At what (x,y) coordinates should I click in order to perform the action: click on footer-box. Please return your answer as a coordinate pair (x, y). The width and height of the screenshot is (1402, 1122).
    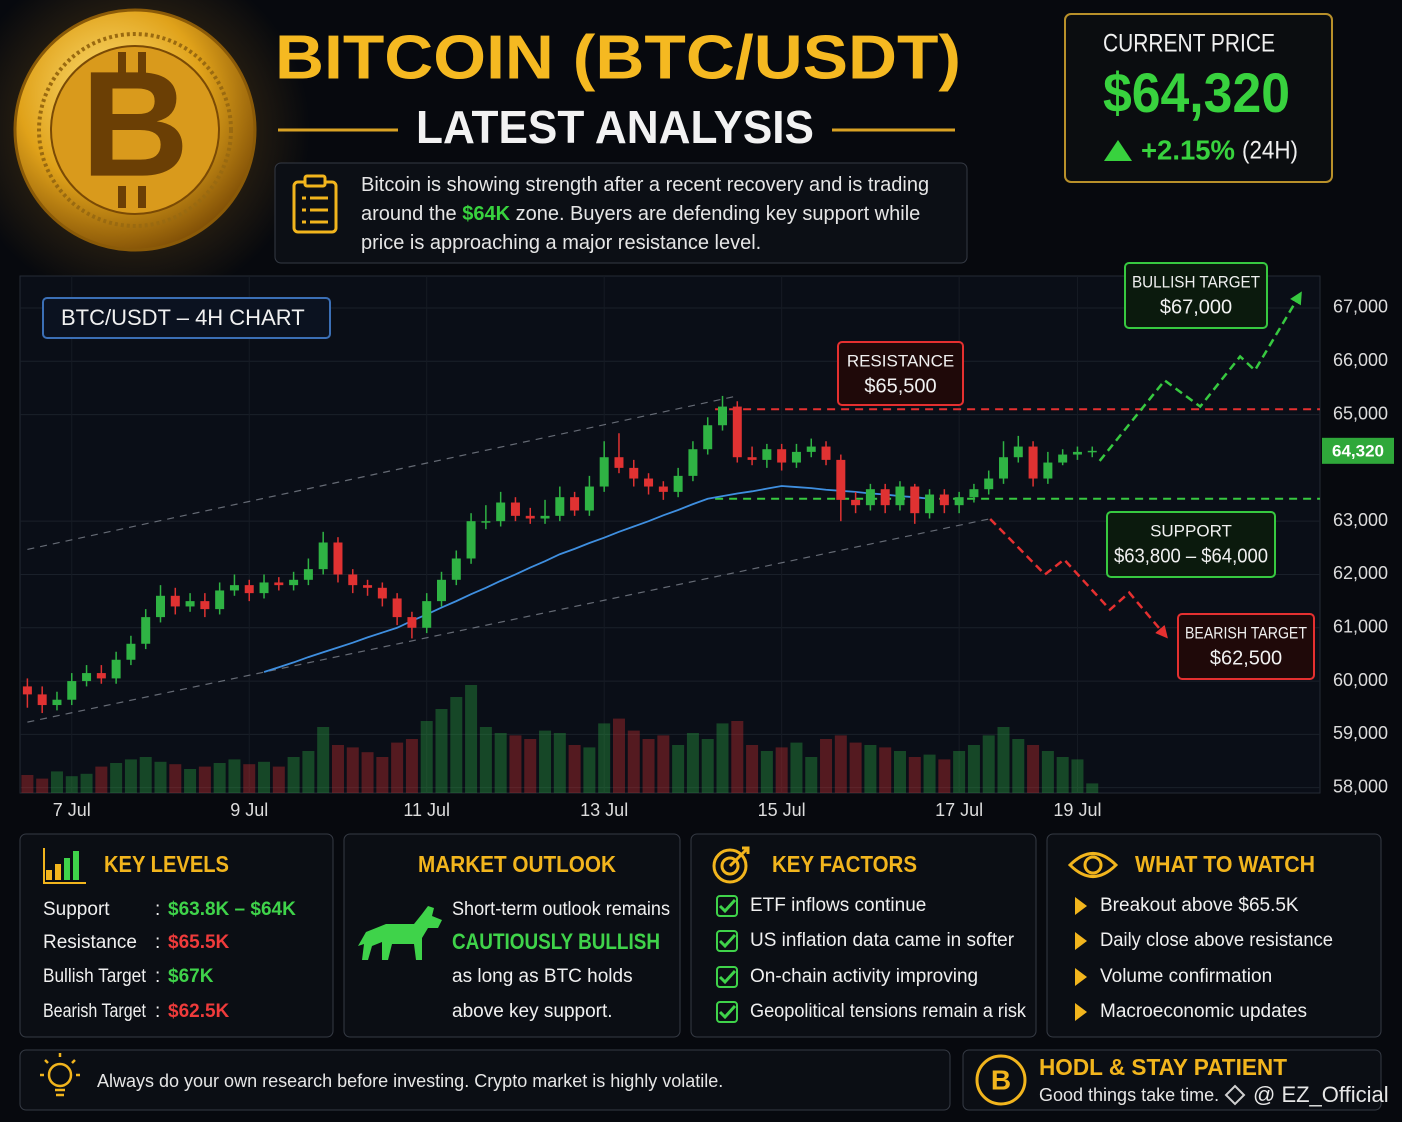
    Looking at the image, I should click on (1172, 1080).